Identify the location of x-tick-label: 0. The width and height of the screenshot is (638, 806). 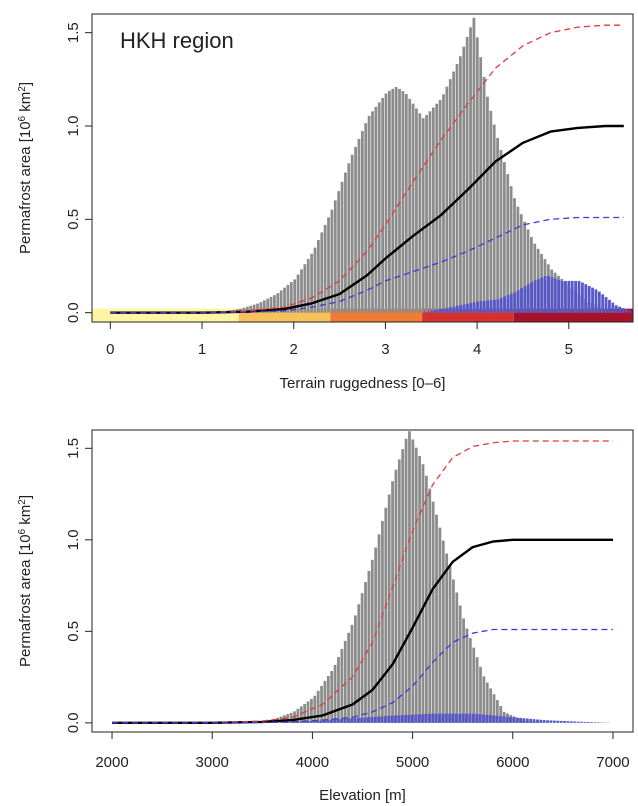
(110, 349).